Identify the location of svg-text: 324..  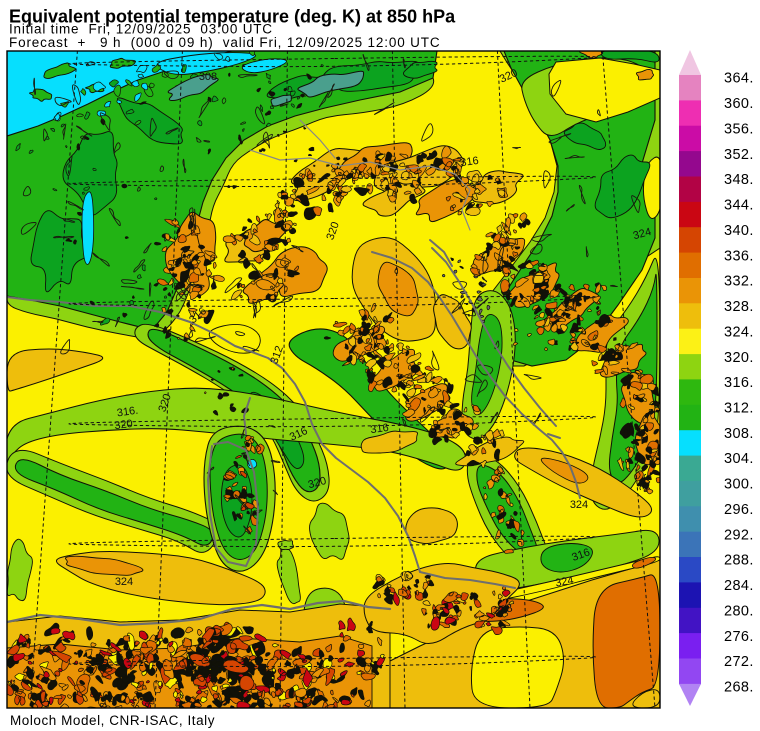
(739, 332).